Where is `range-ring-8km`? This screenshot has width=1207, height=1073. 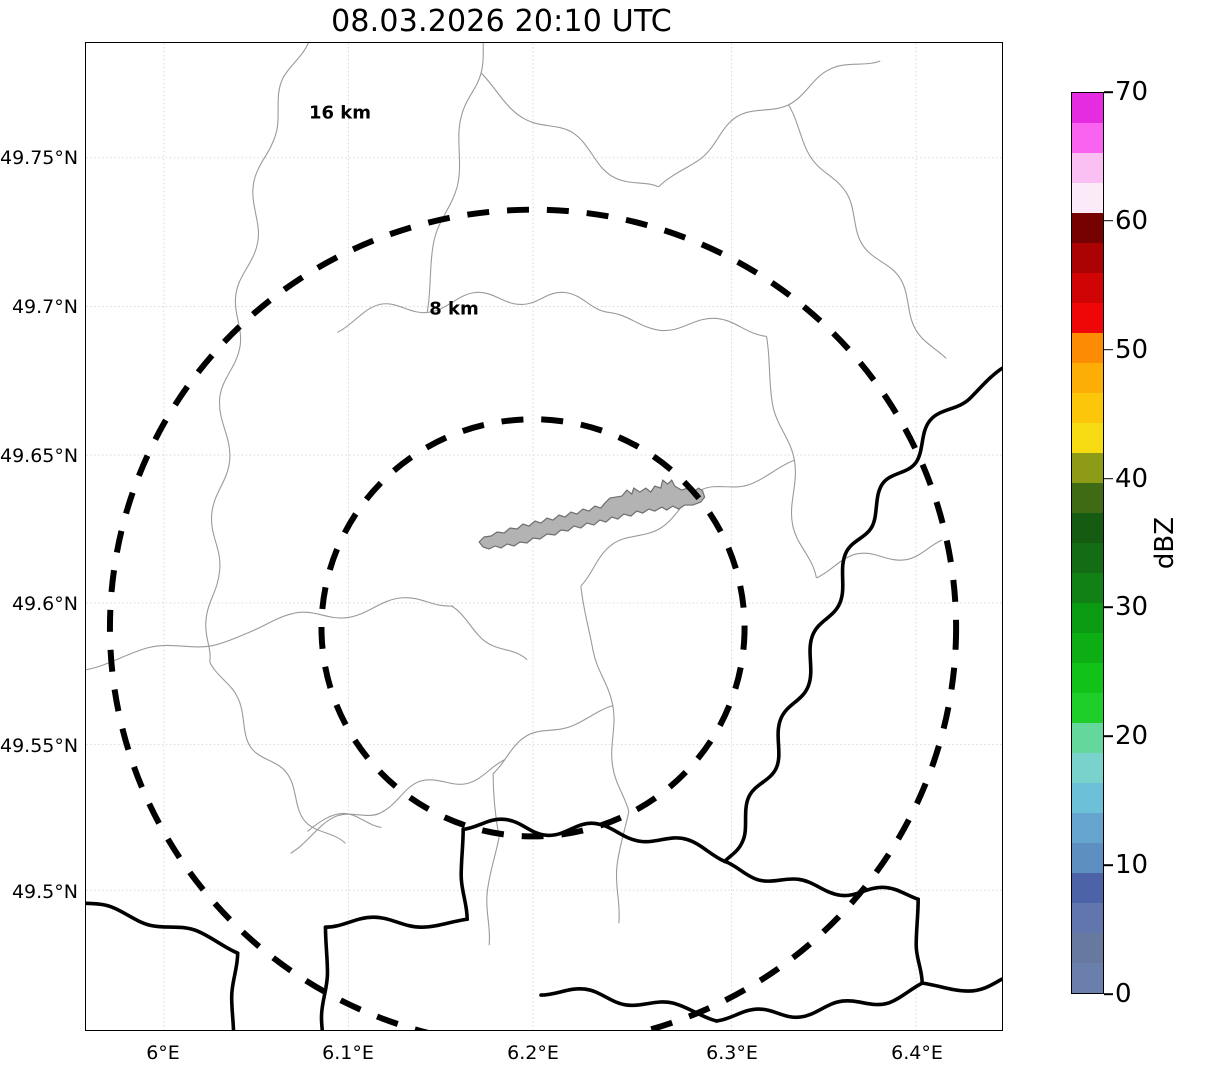
range-ring-8km is located at coordinates (533, 628).